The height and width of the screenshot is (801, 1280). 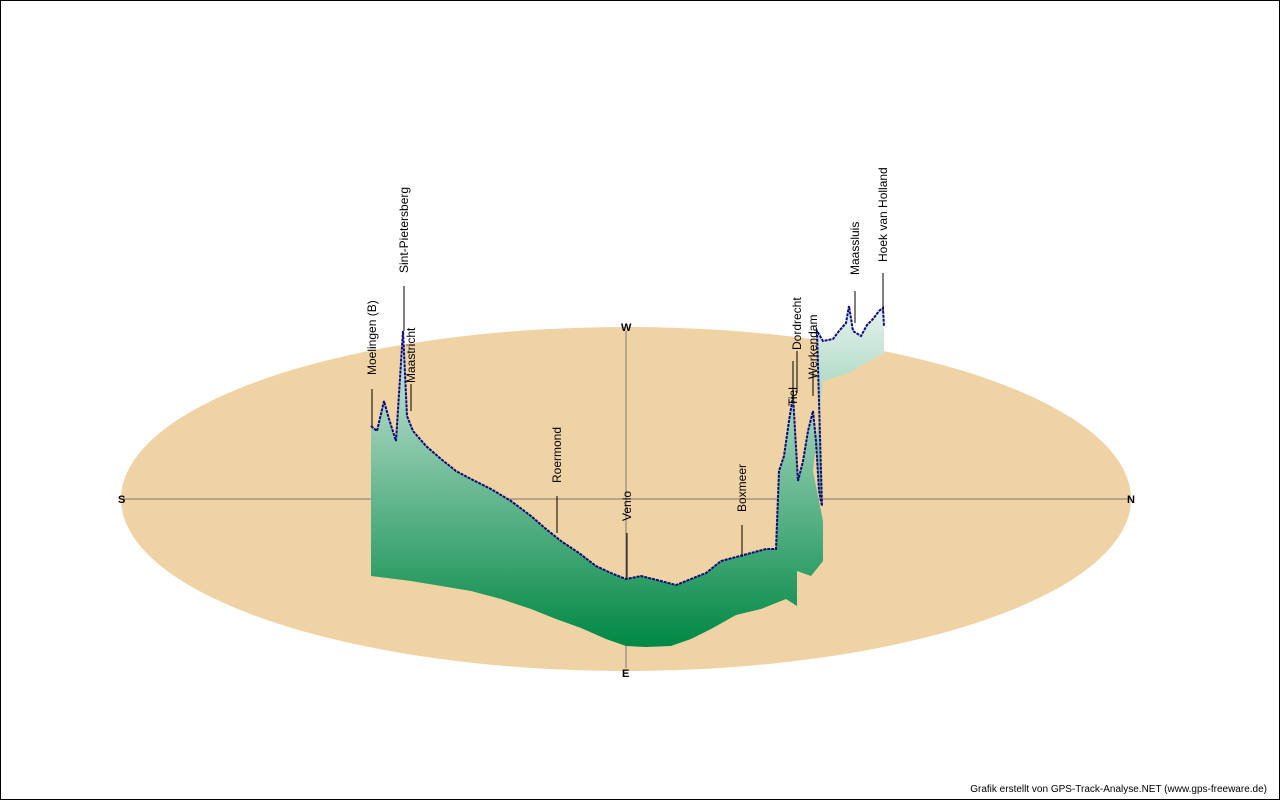 What do you see at coordinates (557, 455) in the screenshot?
I see `place-label: Roermond` at bounding box center [557, 455].